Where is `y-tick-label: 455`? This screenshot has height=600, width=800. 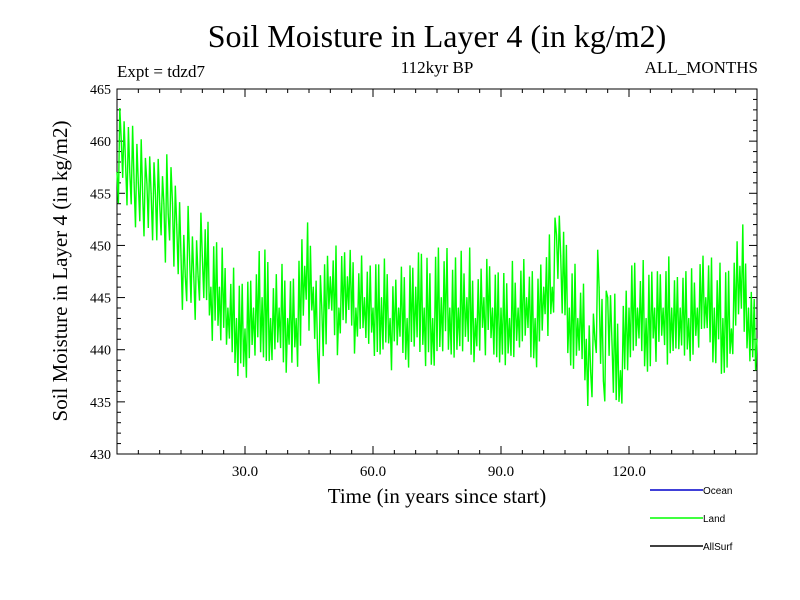
y-tick-label: 455 is located at coordinates (100, 194).